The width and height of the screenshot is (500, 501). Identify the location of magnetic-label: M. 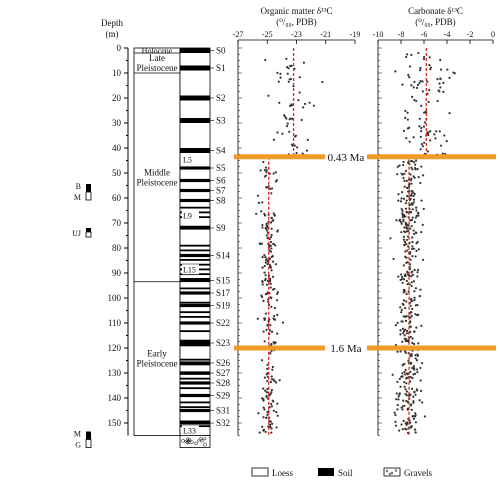
(77, 434).